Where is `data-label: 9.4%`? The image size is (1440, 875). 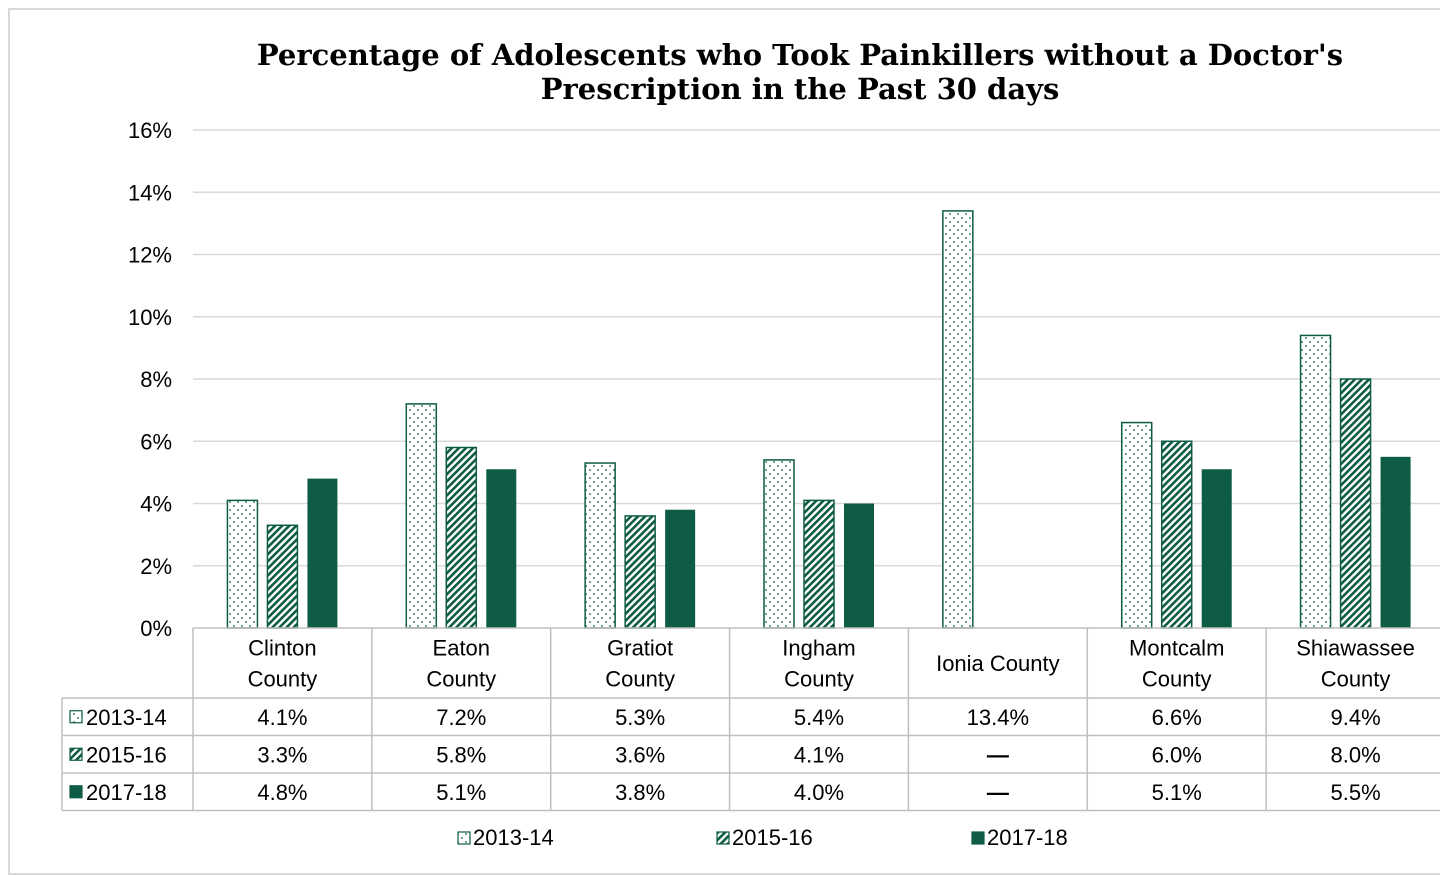 data-label: 9.4% is located at coordinates (1355, 717).